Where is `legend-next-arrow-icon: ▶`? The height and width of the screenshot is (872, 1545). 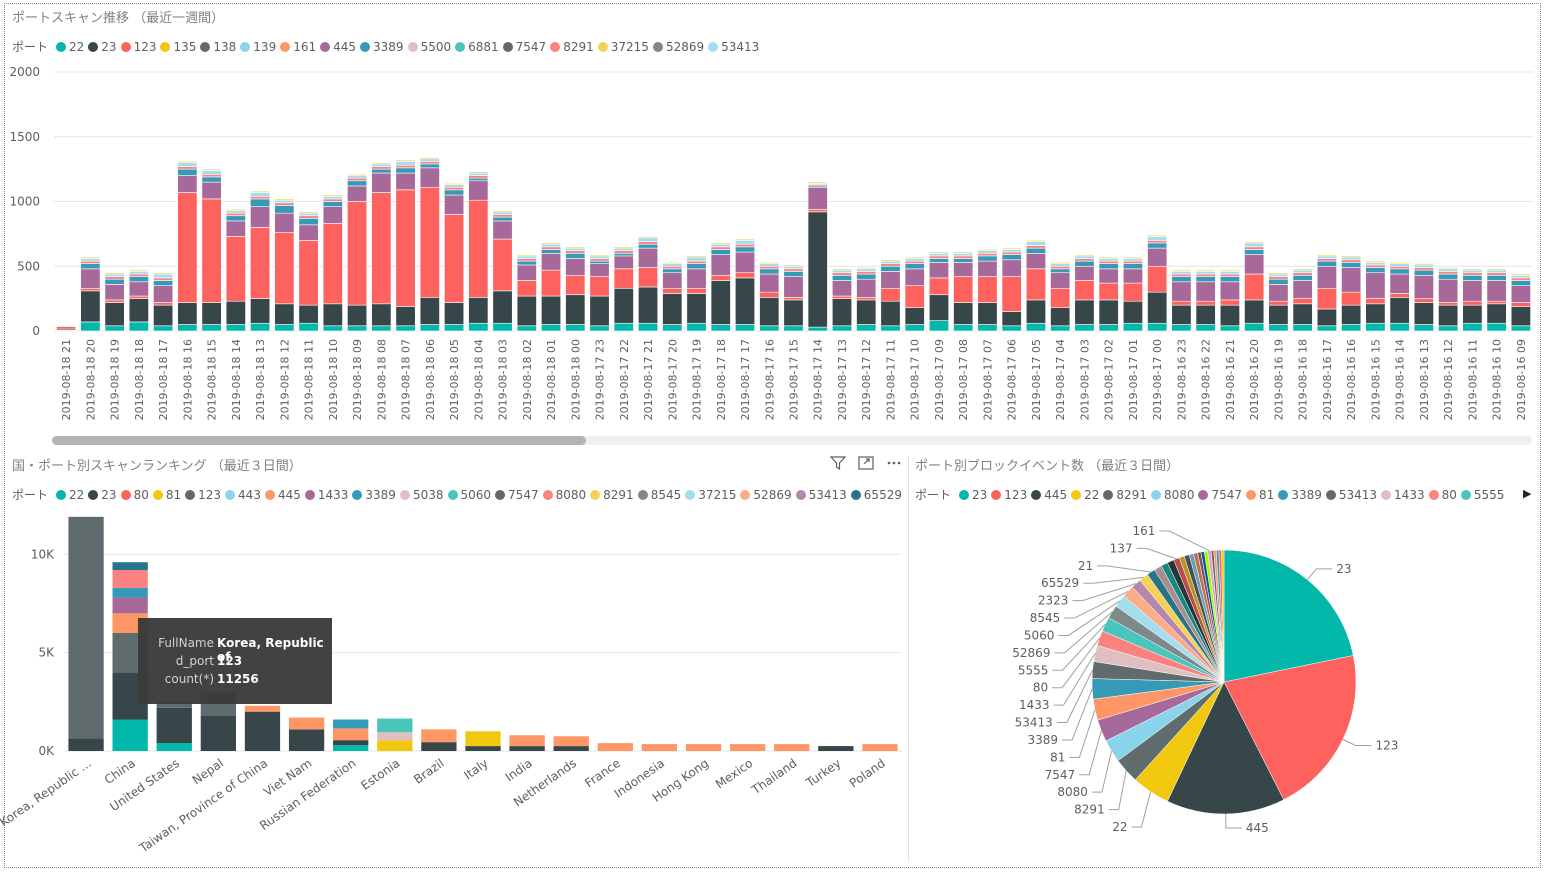 legend-next-arrow-icon: ▶ is located at coordinates (1527, 493).